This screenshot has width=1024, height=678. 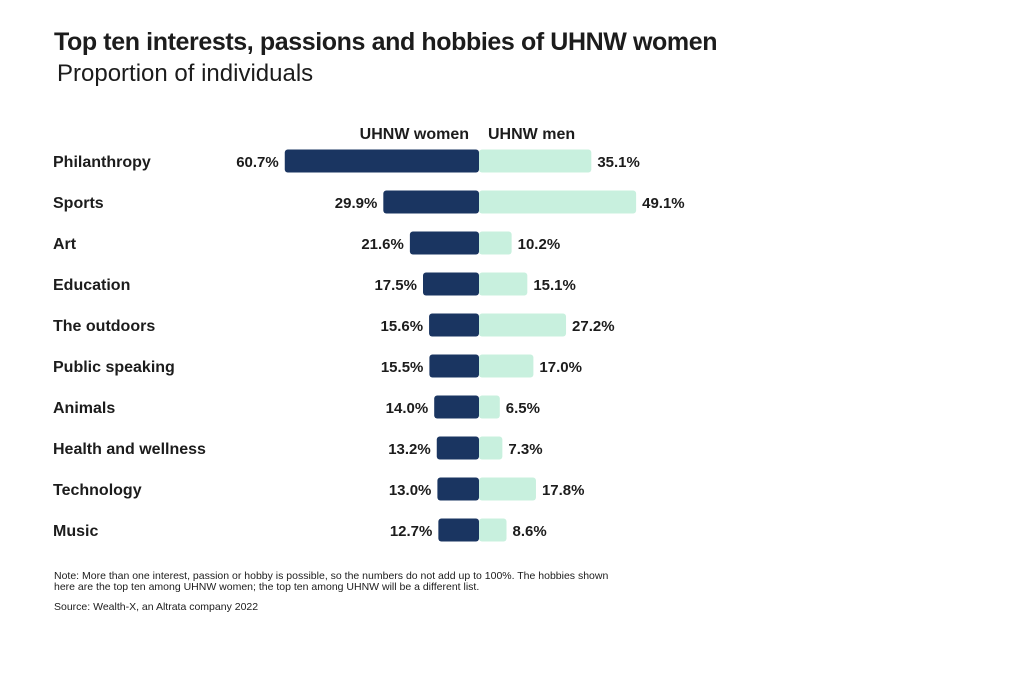 What do you see at coordinates (402, 367) in the screenshot?
I see `value-women-public-speaking: 15.5%` at bounding box center [402, 367].